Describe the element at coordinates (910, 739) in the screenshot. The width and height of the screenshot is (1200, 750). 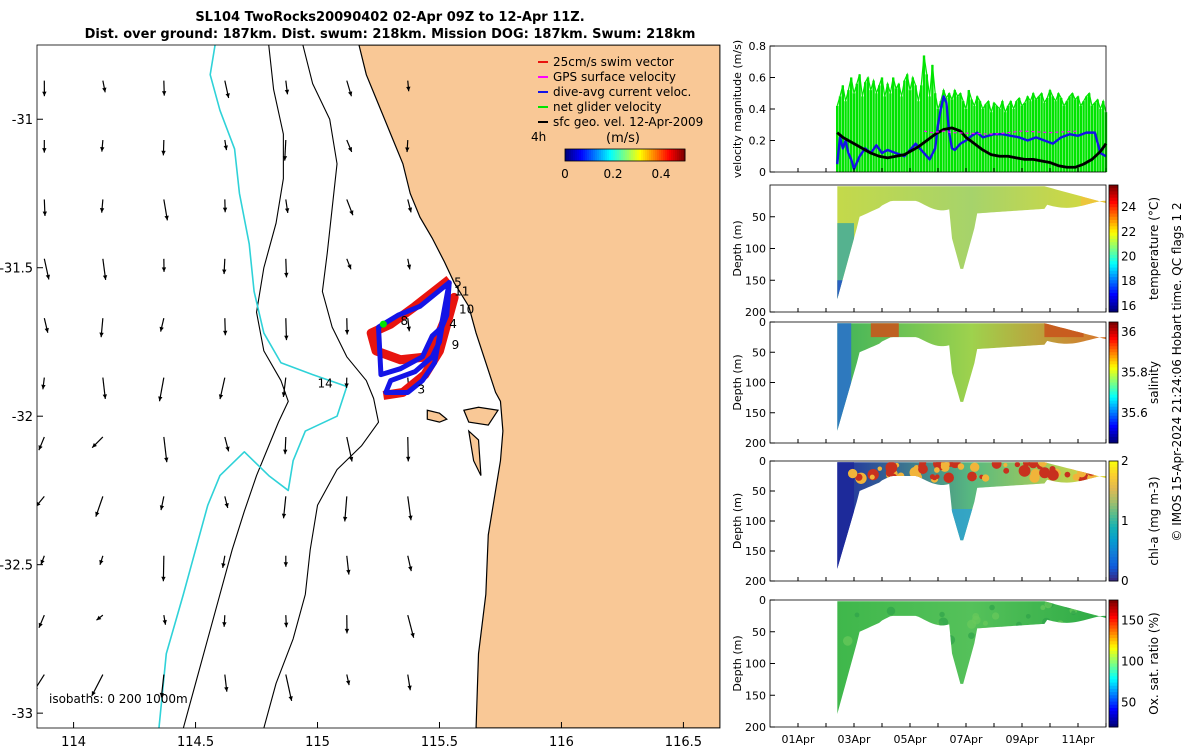
I see `date-xtick-label: 05Apr` at that location.